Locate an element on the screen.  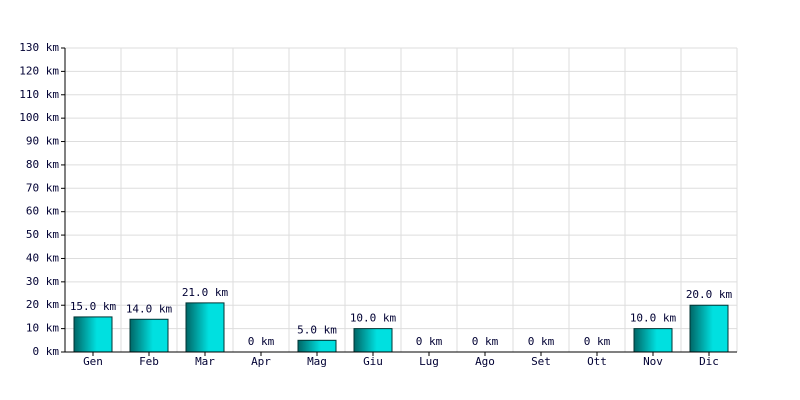
x-tick-label: Set is located at coordinates (541, 361).